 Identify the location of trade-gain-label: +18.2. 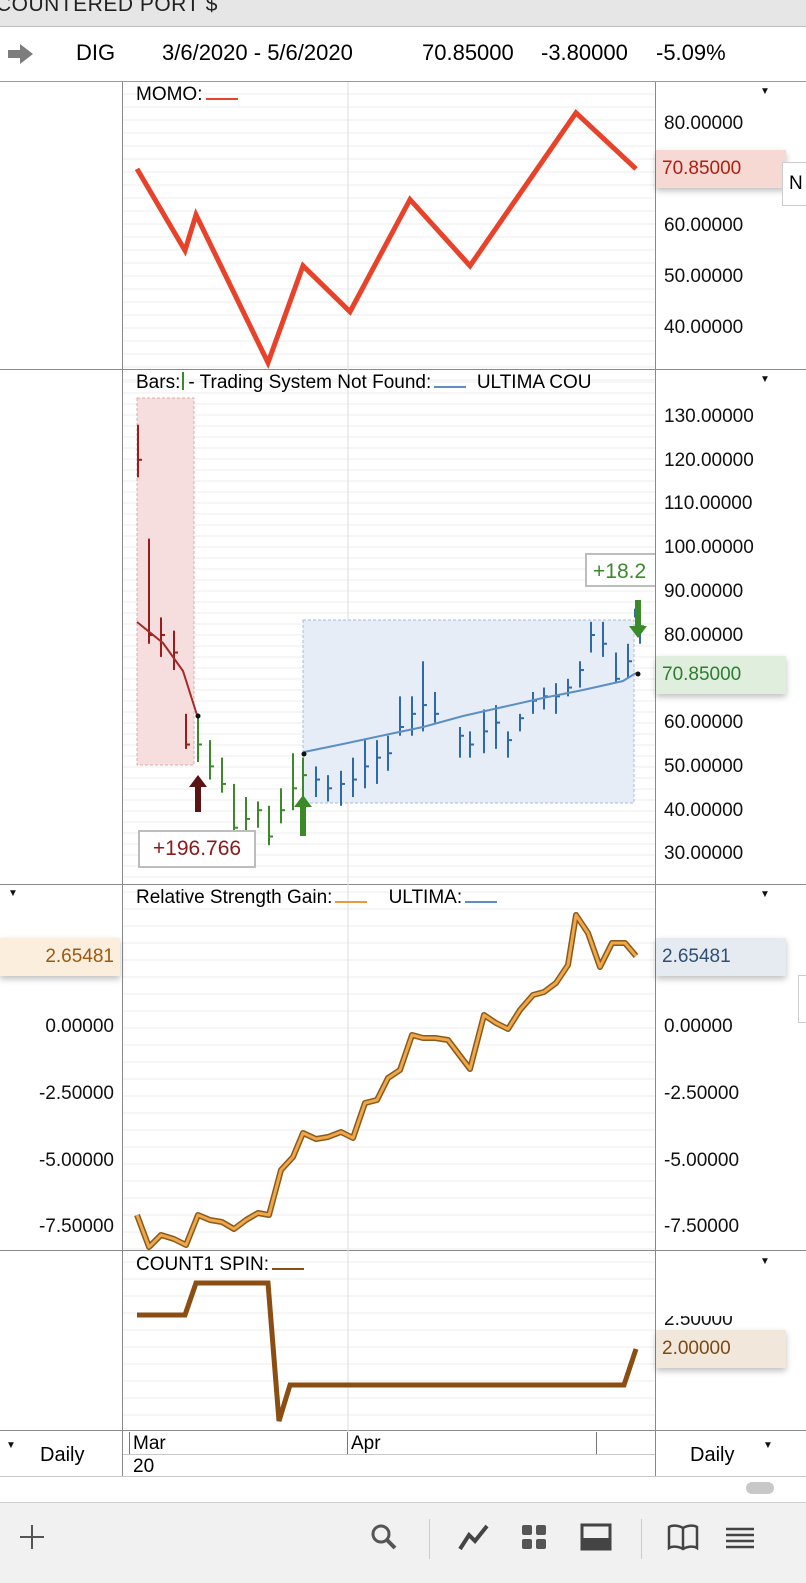
(620, 570).